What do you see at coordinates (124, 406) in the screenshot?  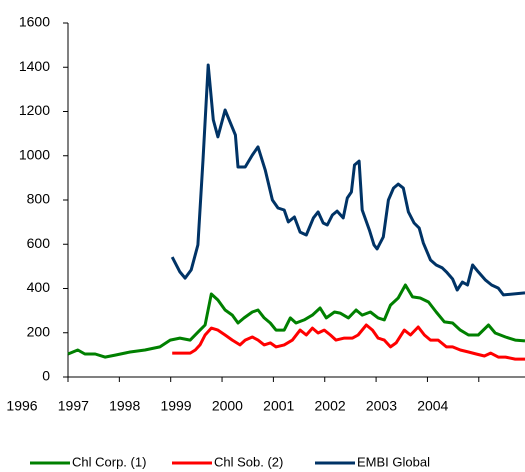 I see `x-tick-label: 1998` at bounding box center [124, 406].